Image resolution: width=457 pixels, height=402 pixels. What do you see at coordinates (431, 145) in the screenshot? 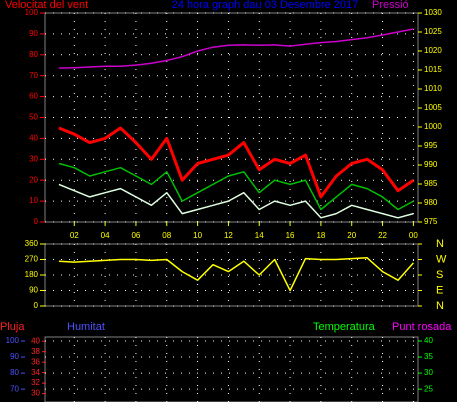
I see `y2-tick-label: 995` at bounding box center [431, 145].